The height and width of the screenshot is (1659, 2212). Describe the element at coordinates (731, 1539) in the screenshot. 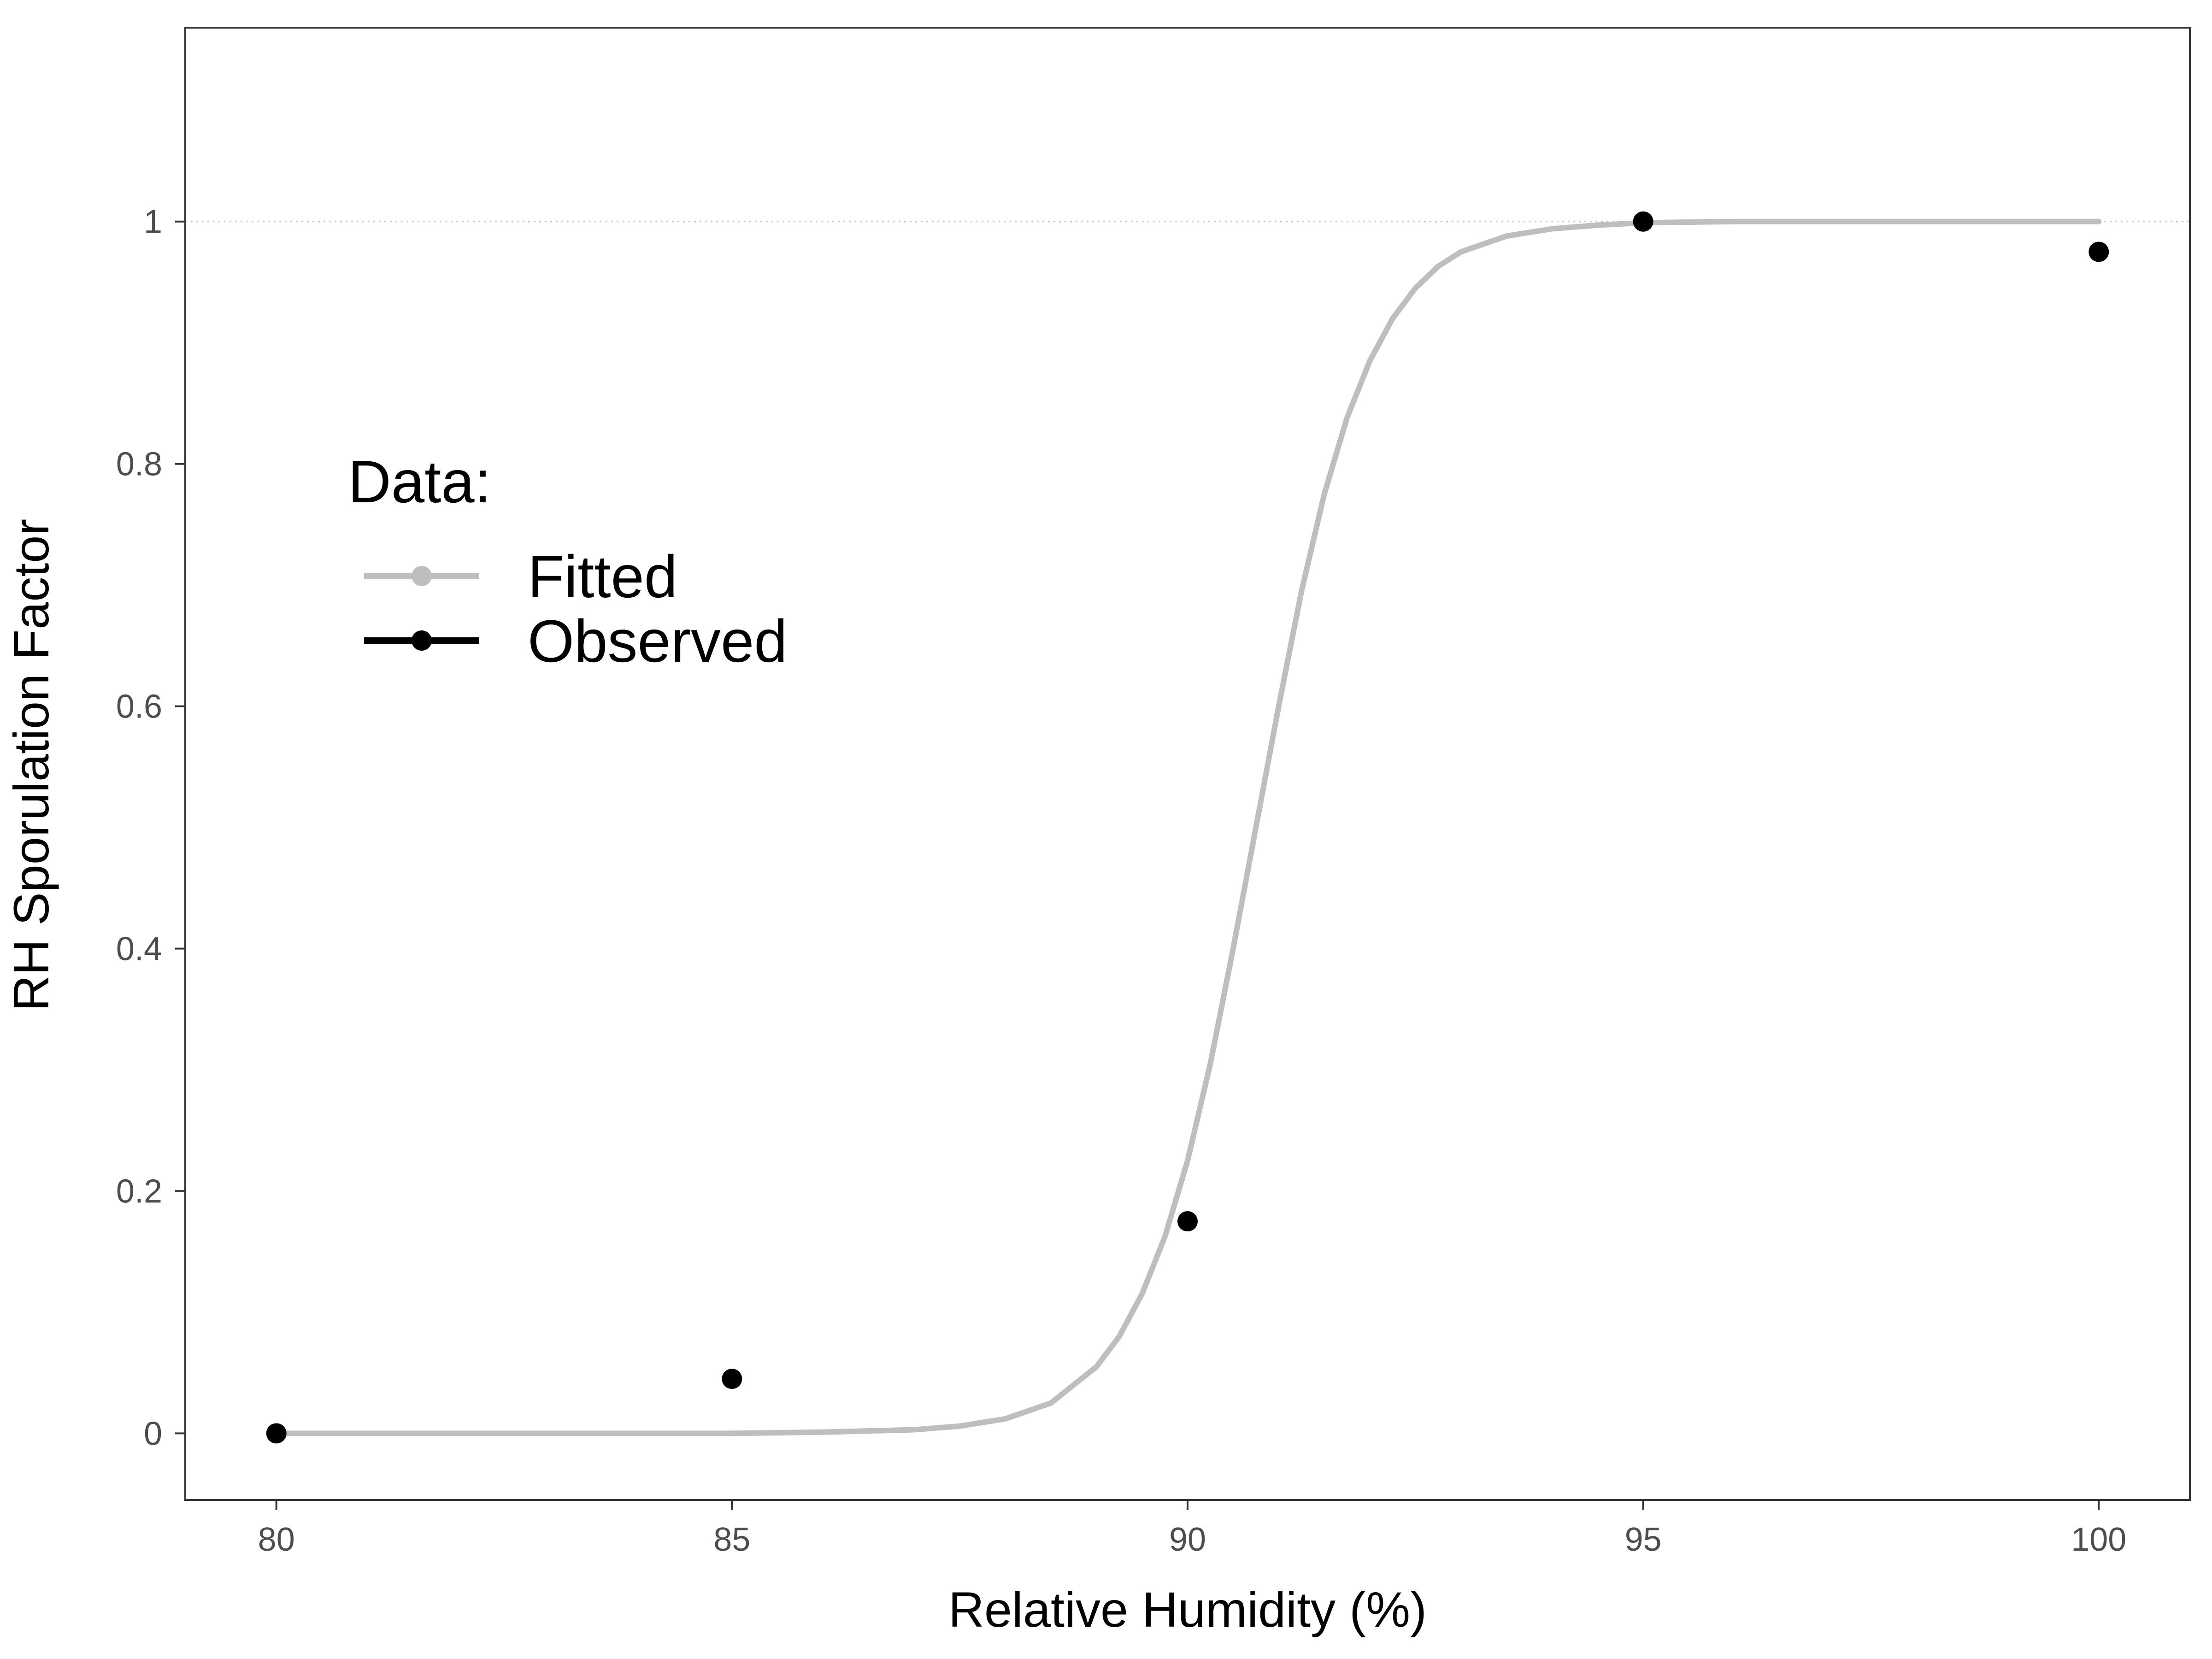

I see `x-tick-label: 85` at that location.